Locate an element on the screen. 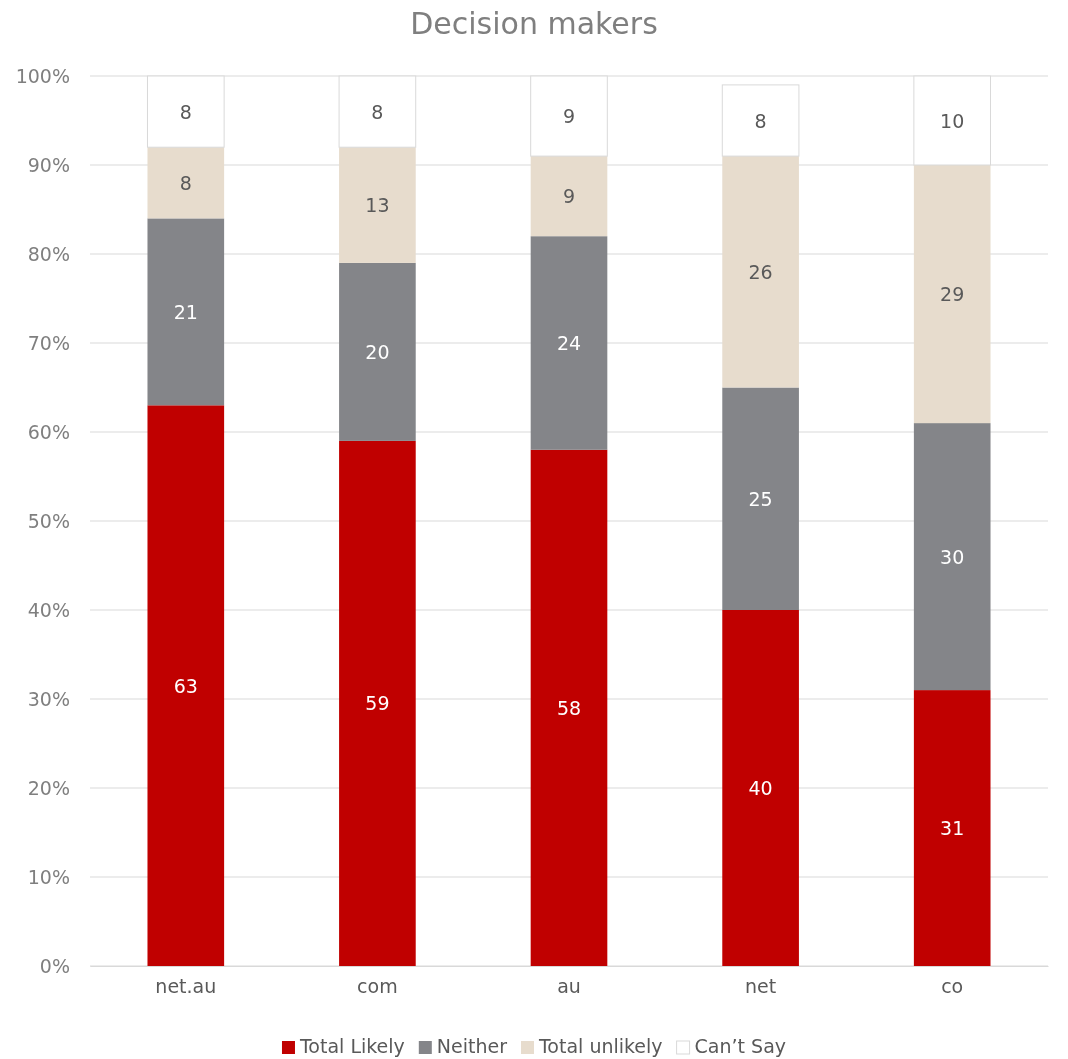 This screenshot has width=1068, height=1059. x-tick-label: net.au is located at coordinates (186, 986).